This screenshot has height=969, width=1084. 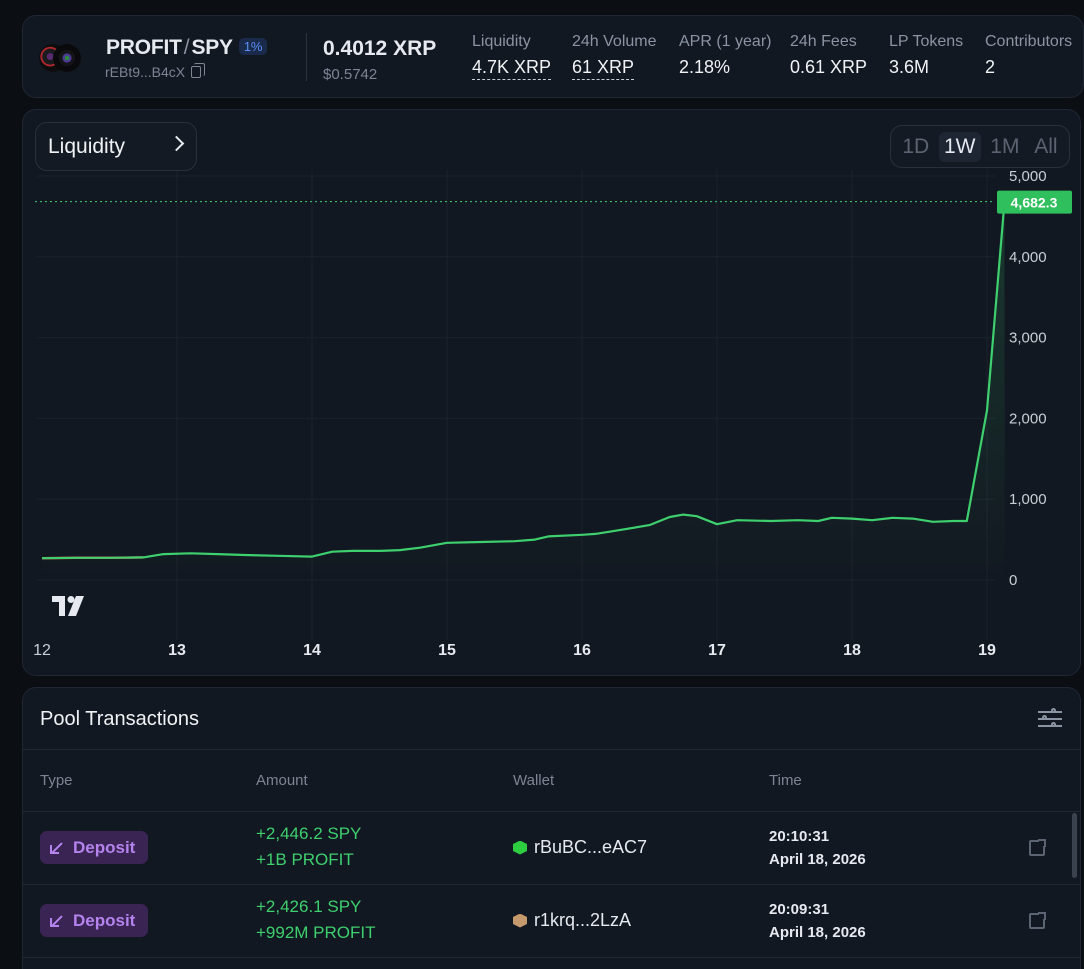 What do you see at coordinates (926, 55) in the screenshot?
I see `stat-lp-tokens: LP Tokens 3.6M` at bounding box center [926, 55].